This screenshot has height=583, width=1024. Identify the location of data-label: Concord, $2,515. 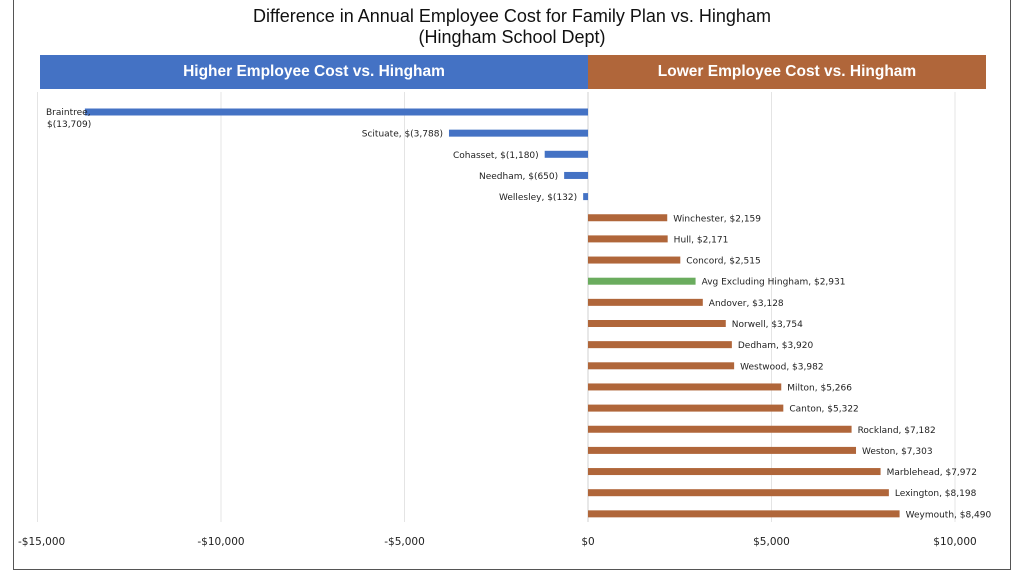
(723, 262).